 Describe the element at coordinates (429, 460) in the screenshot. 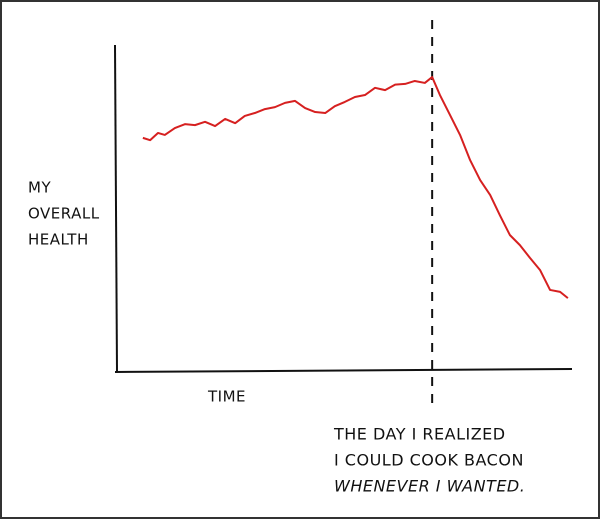

I see `annotation-text: I COULD COOK BACON` at that location.